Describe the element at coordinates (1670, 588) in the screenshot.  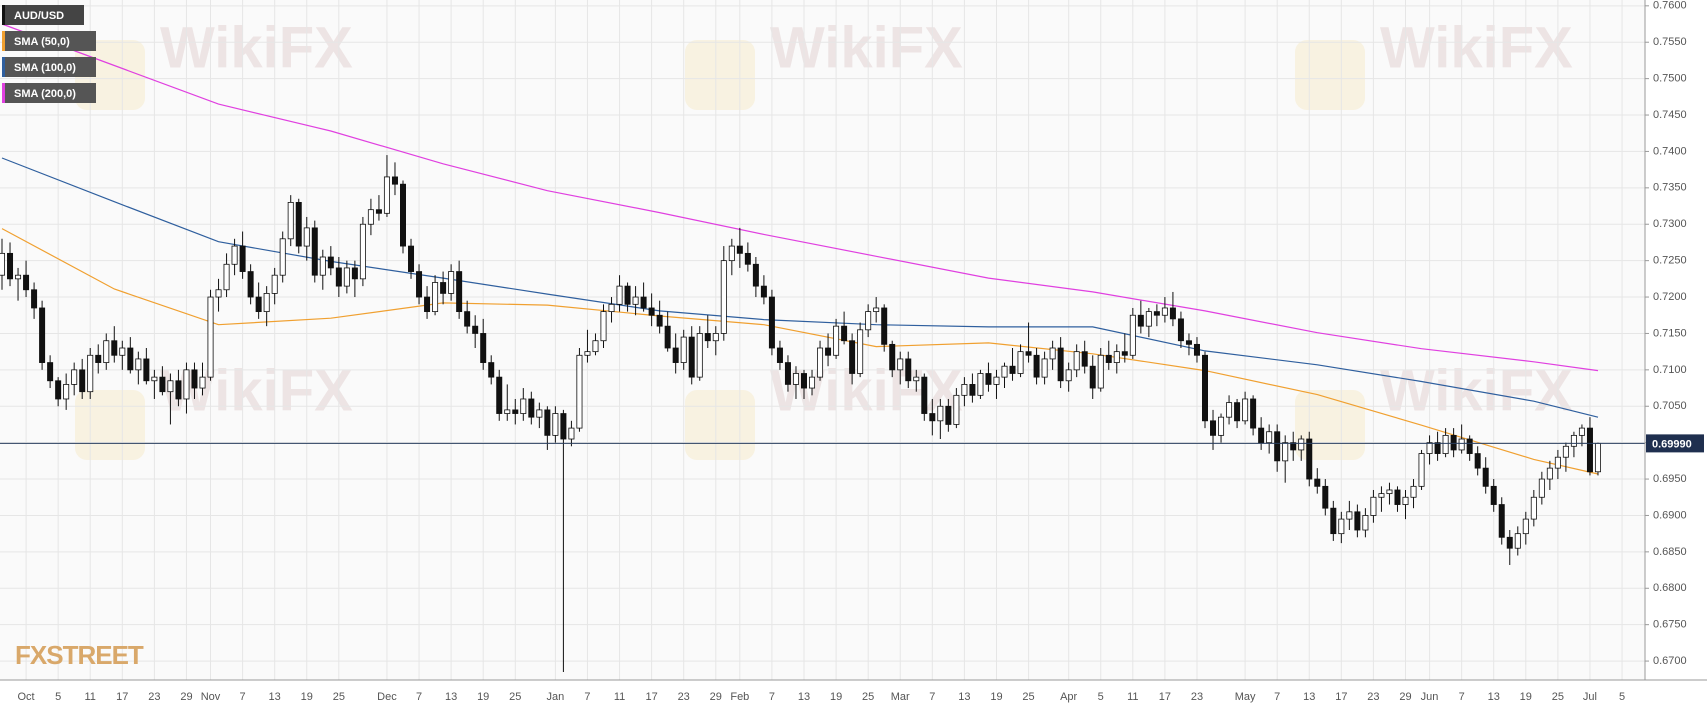
I see `y-tick-label: 0.6800` at that location.